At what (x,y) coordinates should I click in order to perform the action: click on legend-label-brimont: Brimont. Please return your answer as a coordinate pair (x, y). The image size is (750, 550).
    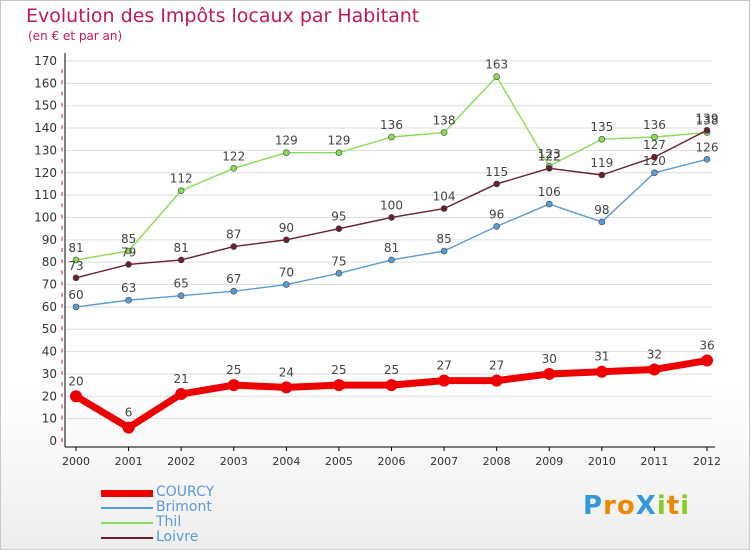
    Looking at the image, I should click on (184, 507).